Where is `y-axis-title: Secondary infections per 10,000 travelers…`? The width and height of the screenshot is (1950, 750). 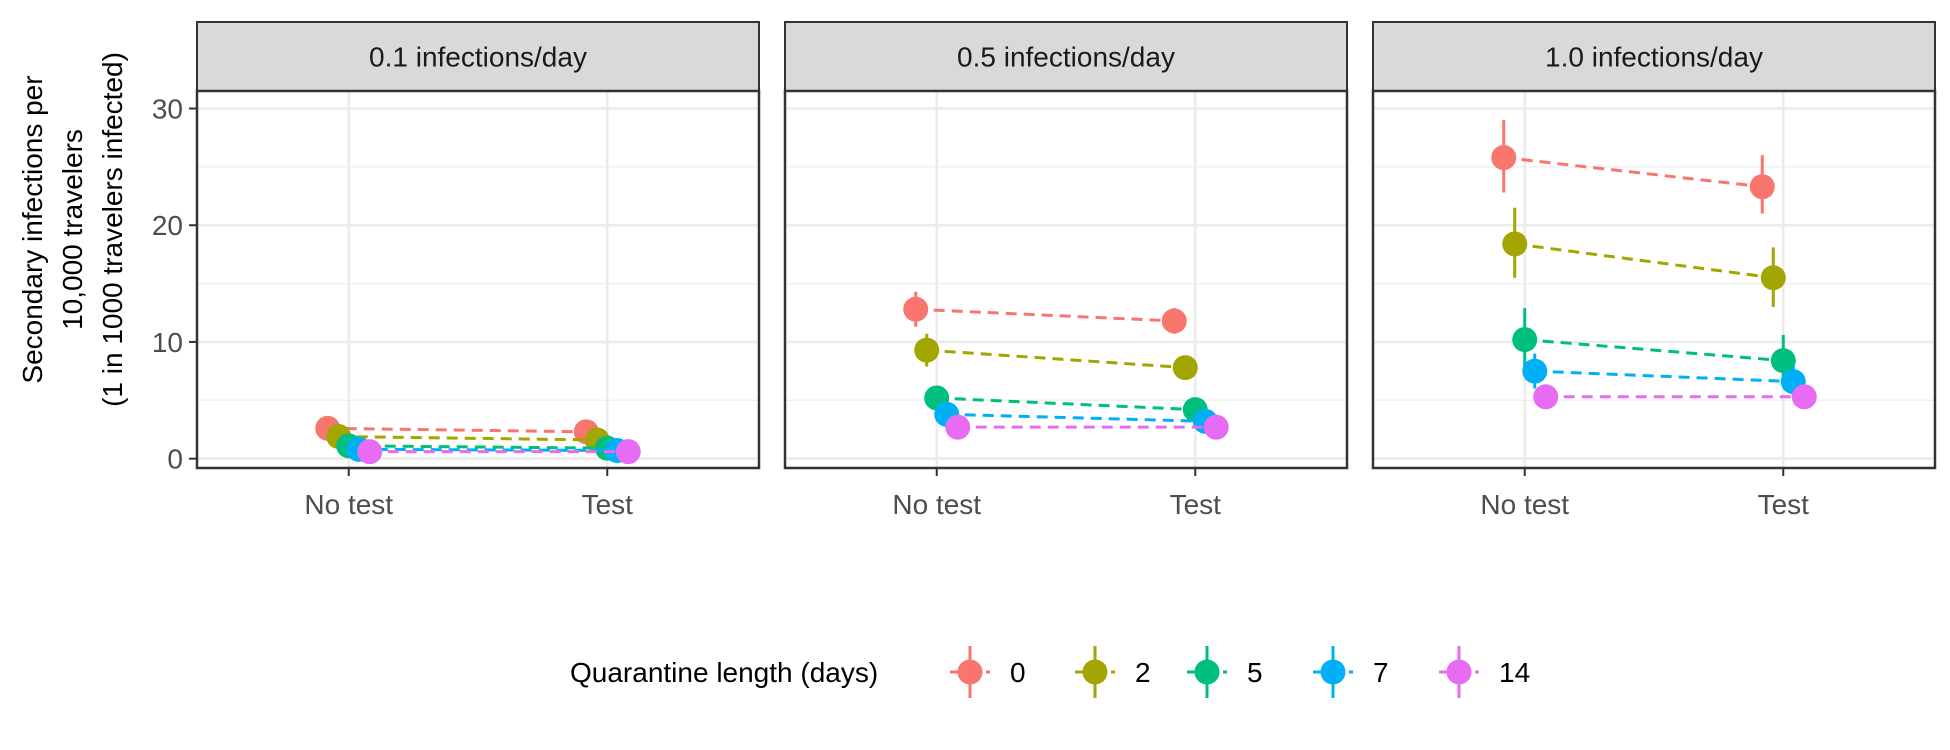
y-axis-title: Secondary infections per 10,000 travelers… is located at coordinates (72, 229).